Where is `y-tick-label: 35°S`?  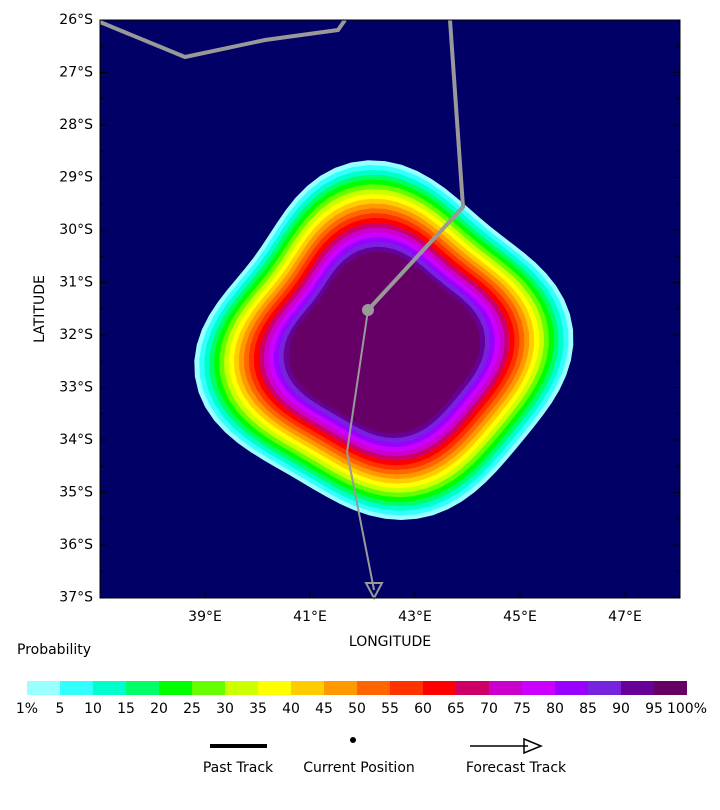 y-tick-label: 35°S is located at coordinates (76, 493).